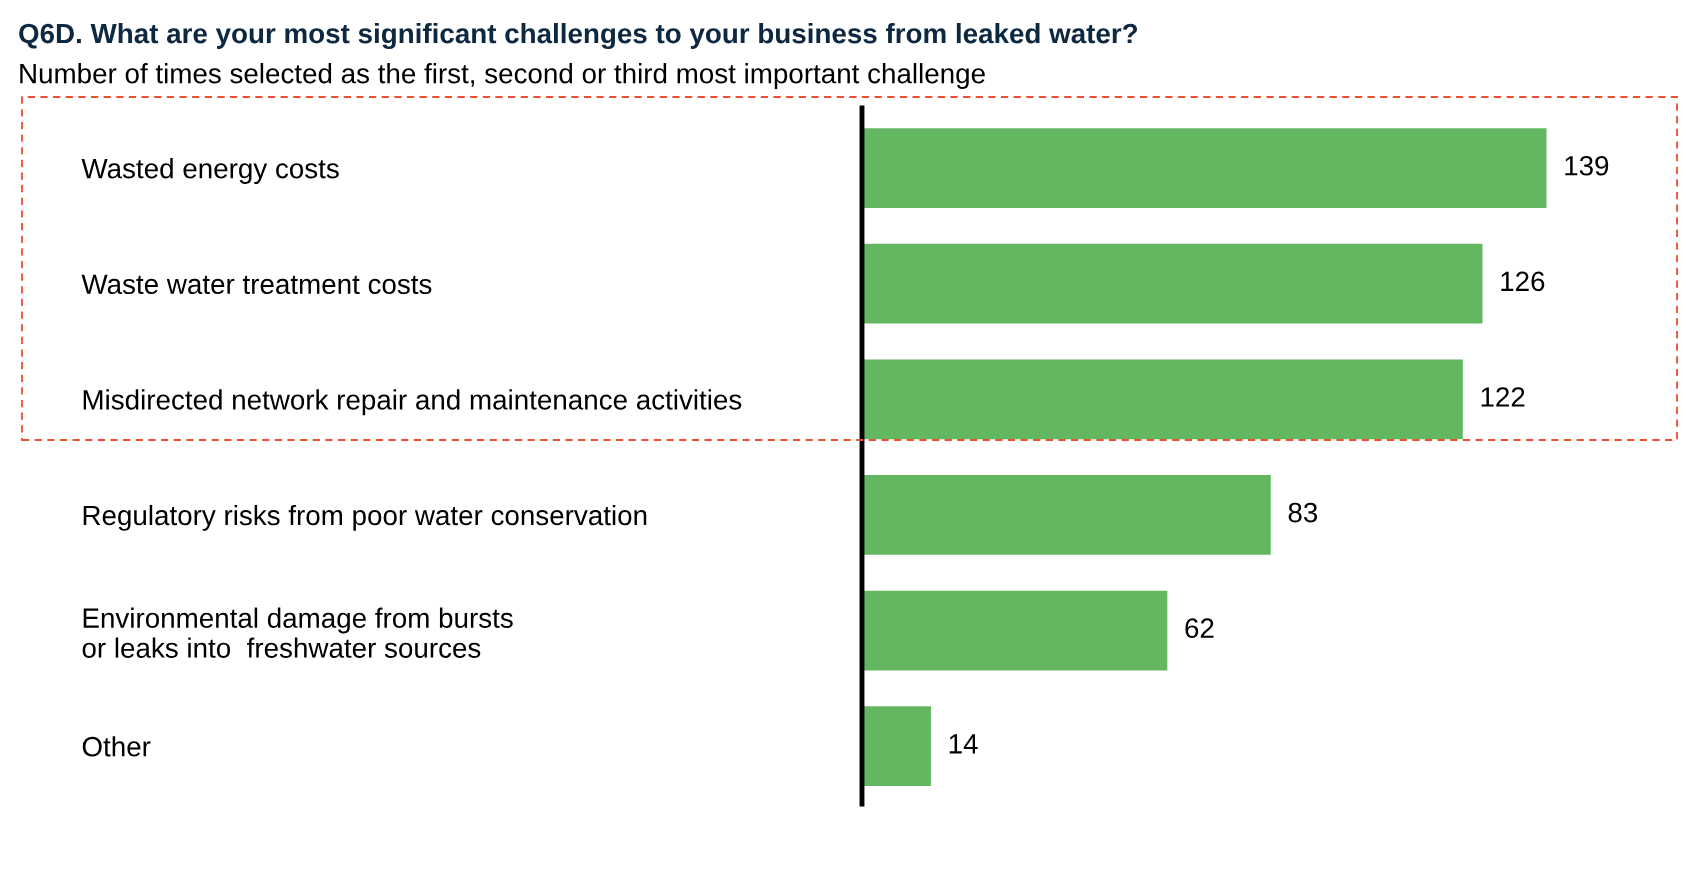 The height and width of the screenshot is (876, 1698). What do you see at coordinates (297, 632) in the screenshot?
I see `y-tick-label: Environmental damage from bursts or leaks into freshwater sources` at bounding box center [297, 632].